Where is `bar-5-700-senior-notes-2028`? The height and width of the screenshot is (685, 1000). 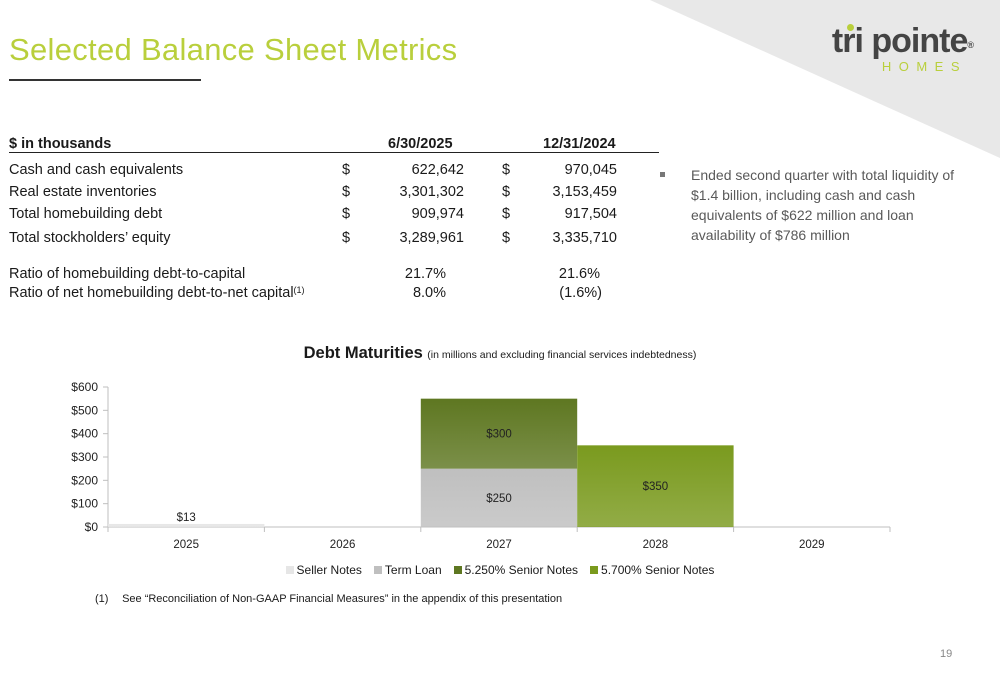 bar-5-700-senior-notes-2028 is located at coordinates (655, 486).